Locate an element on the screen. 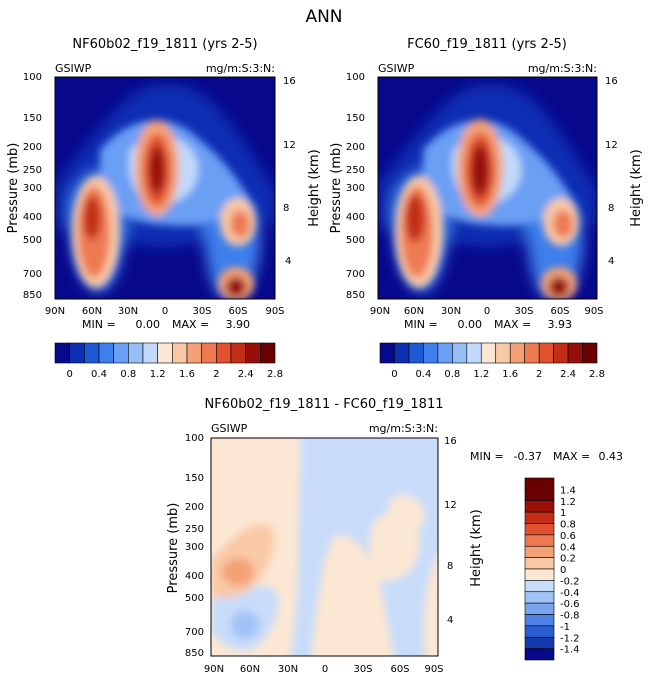  colorbar-1-label: 1.6 is located at coordinates (187, 374).